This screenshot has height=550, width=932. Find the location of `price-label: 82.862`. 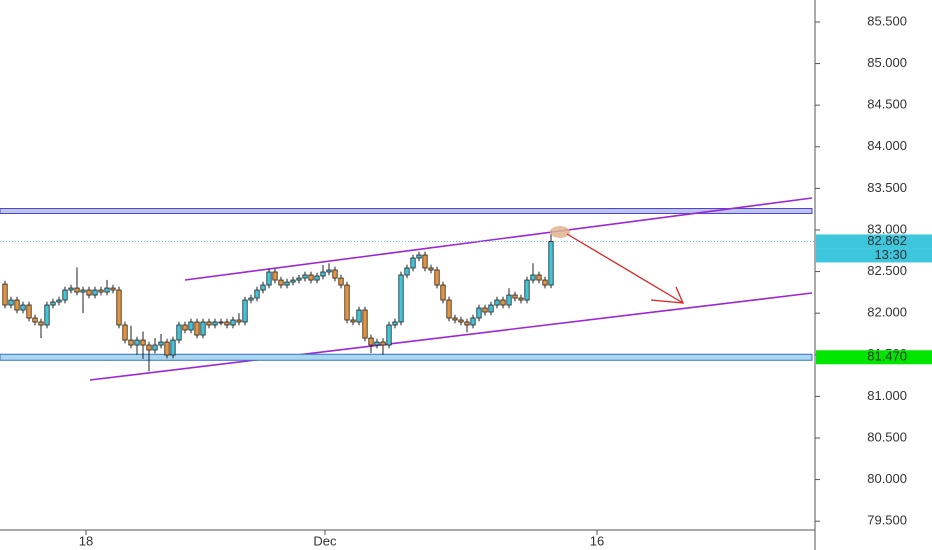

price-label: 82.862 is located at coordinates (887, 240).